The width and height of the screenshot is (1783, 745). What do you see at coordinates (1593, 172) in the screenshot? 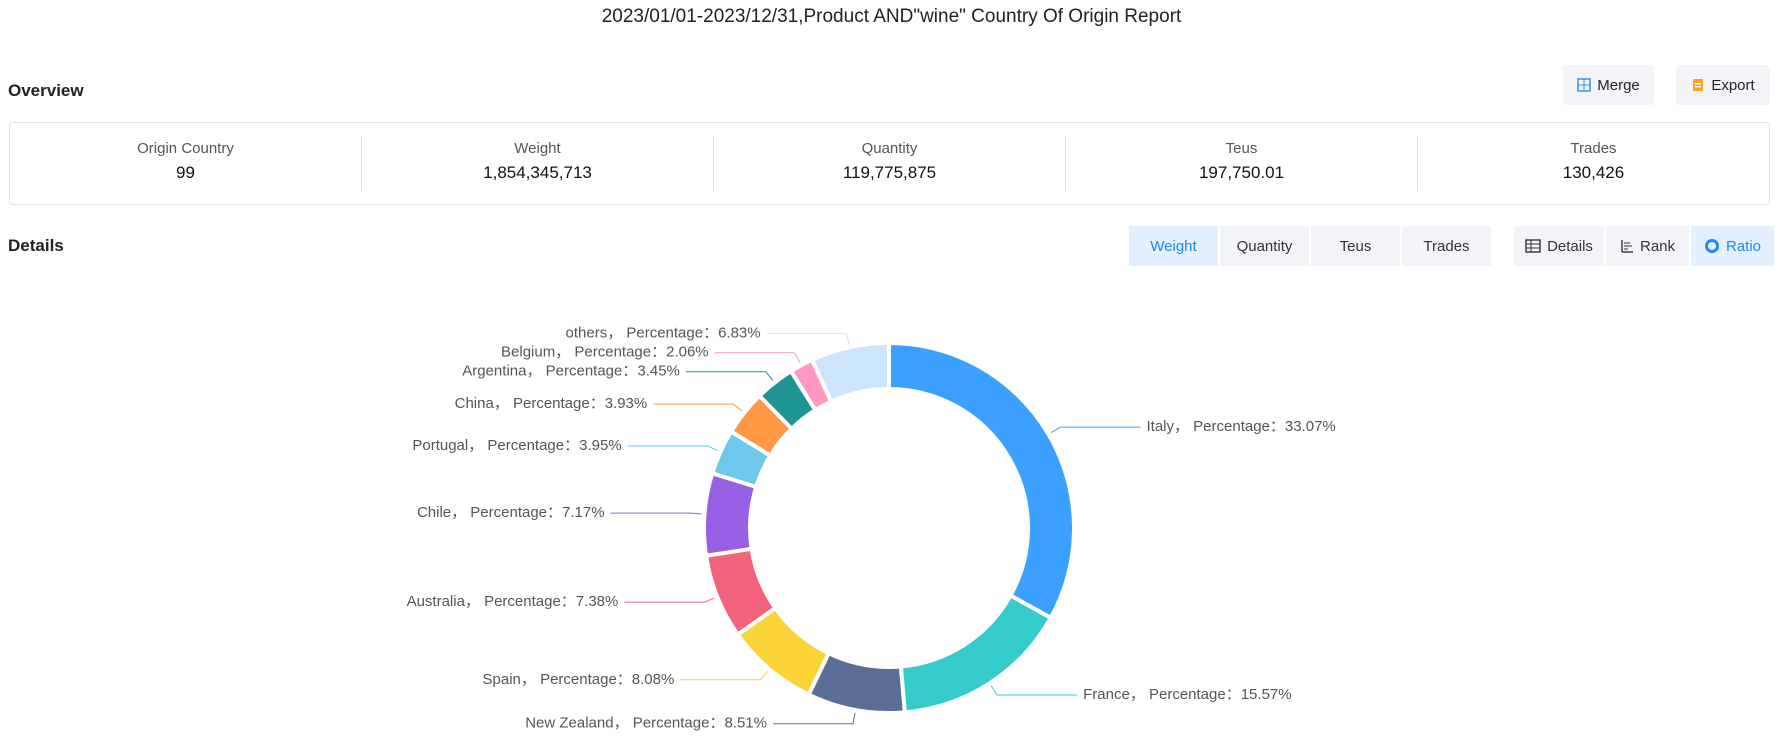
I see `stat-value: 130,426` at bounding box center [1593, 172].